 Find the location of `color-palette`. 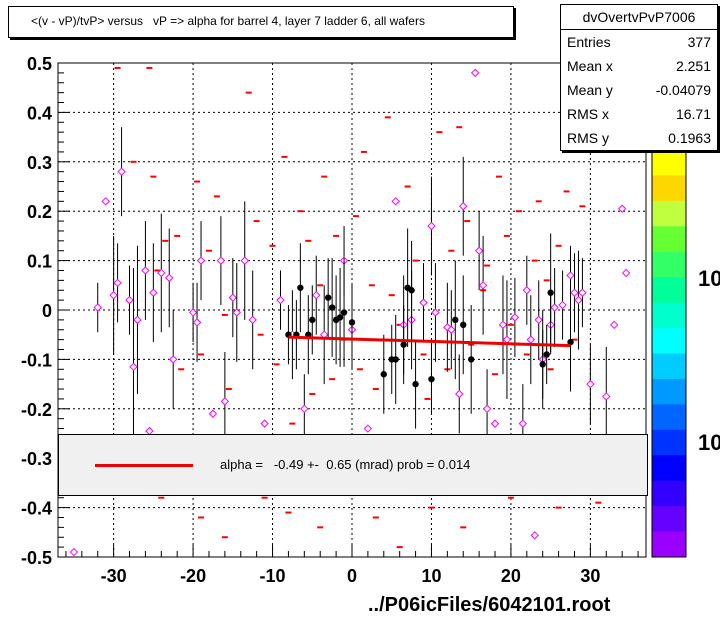

color-palette is located at coordinates (669, 353).